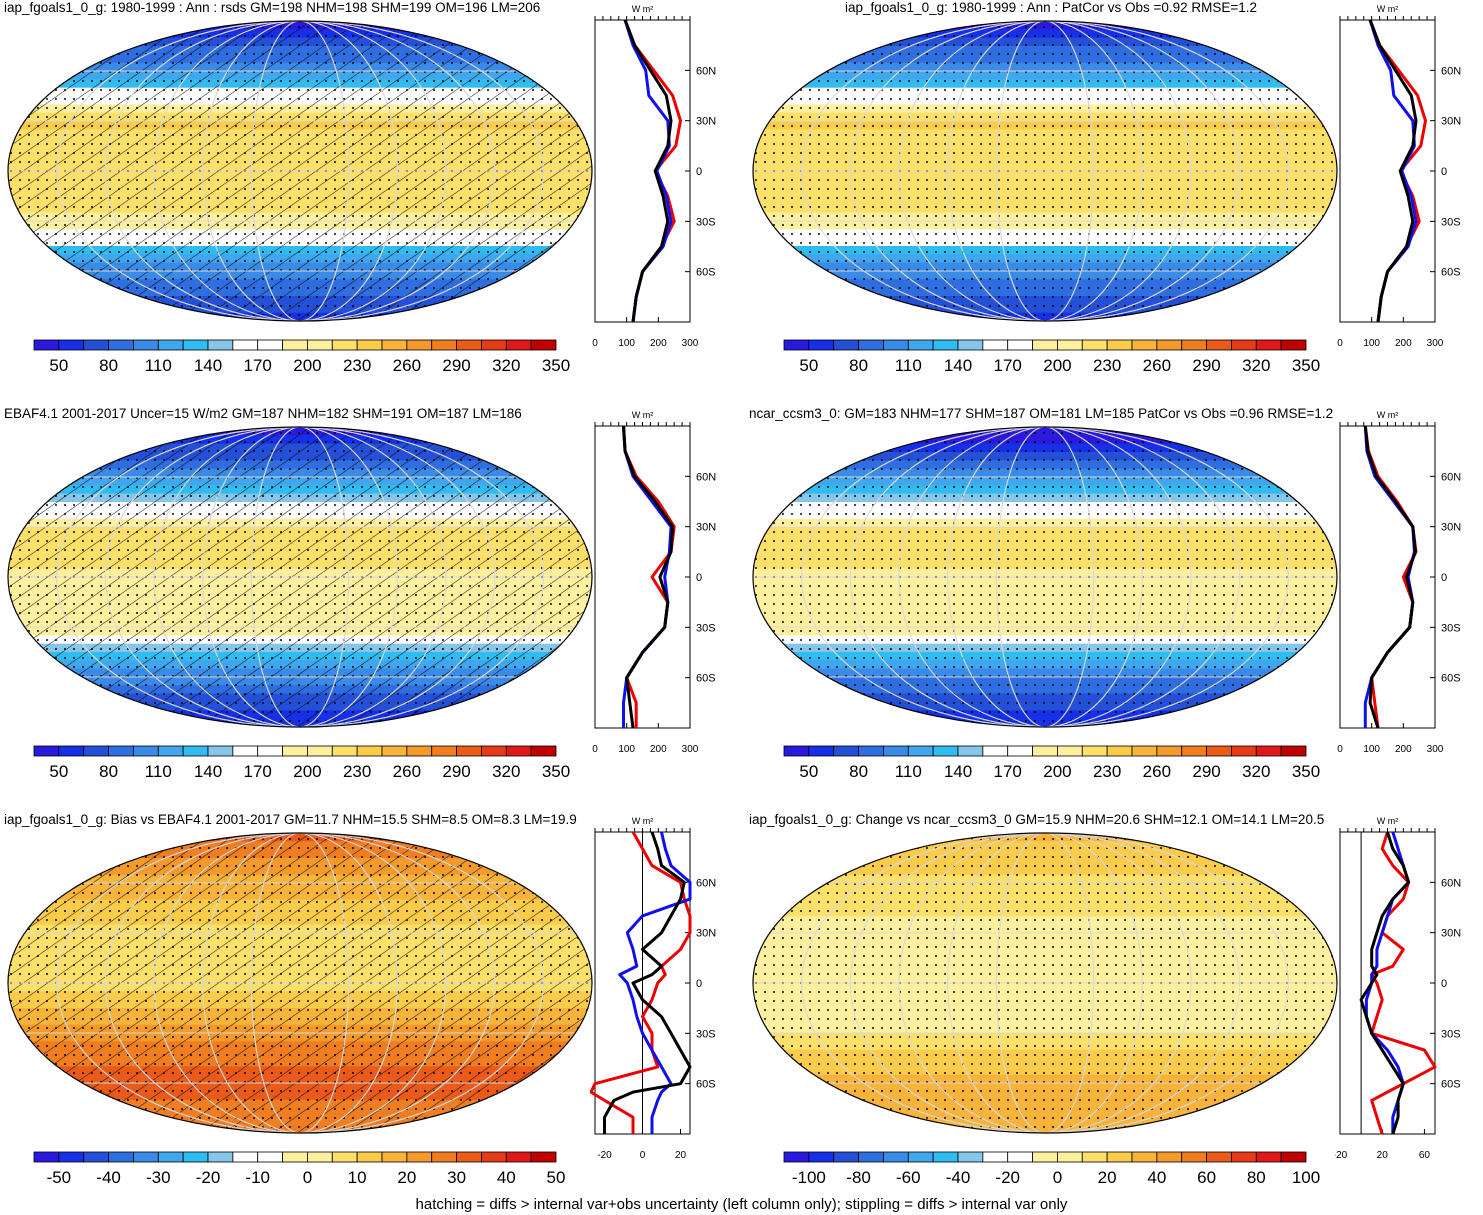  Describe the element at coordinates (699, 984) in the screenshot. I see `y-tick-label: 0` at that location.